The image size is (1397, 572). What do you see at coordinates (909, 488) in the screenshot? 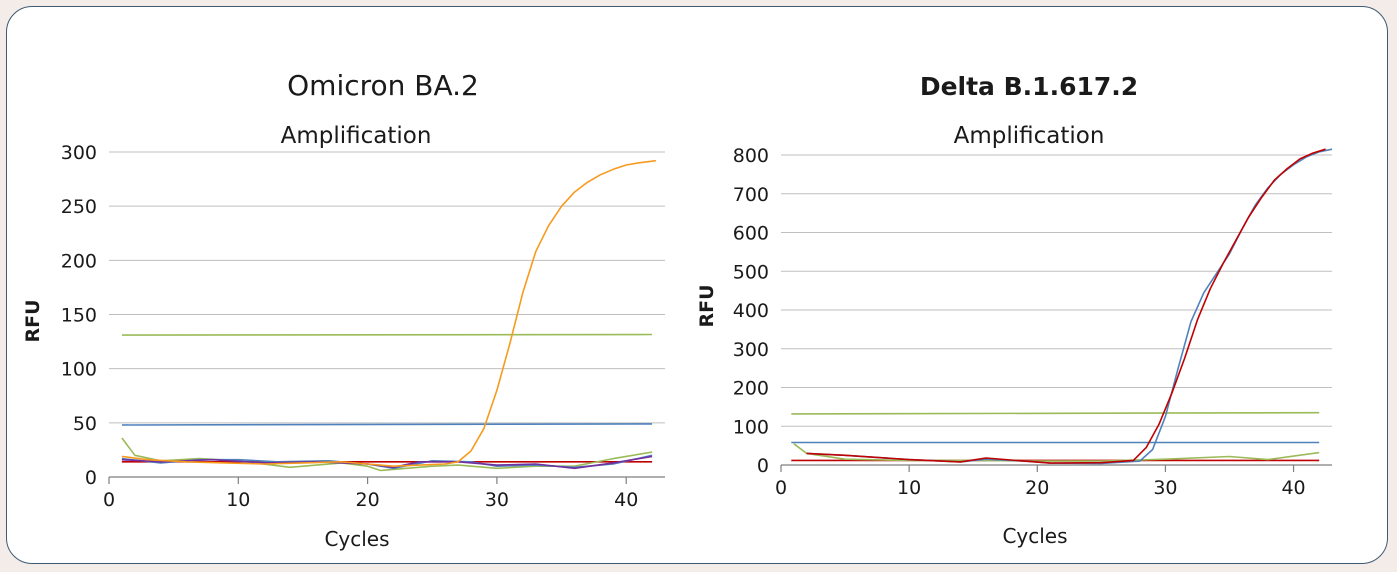
I see `chart-2-x-tick-label: 10` at bounding box center [909, 488].